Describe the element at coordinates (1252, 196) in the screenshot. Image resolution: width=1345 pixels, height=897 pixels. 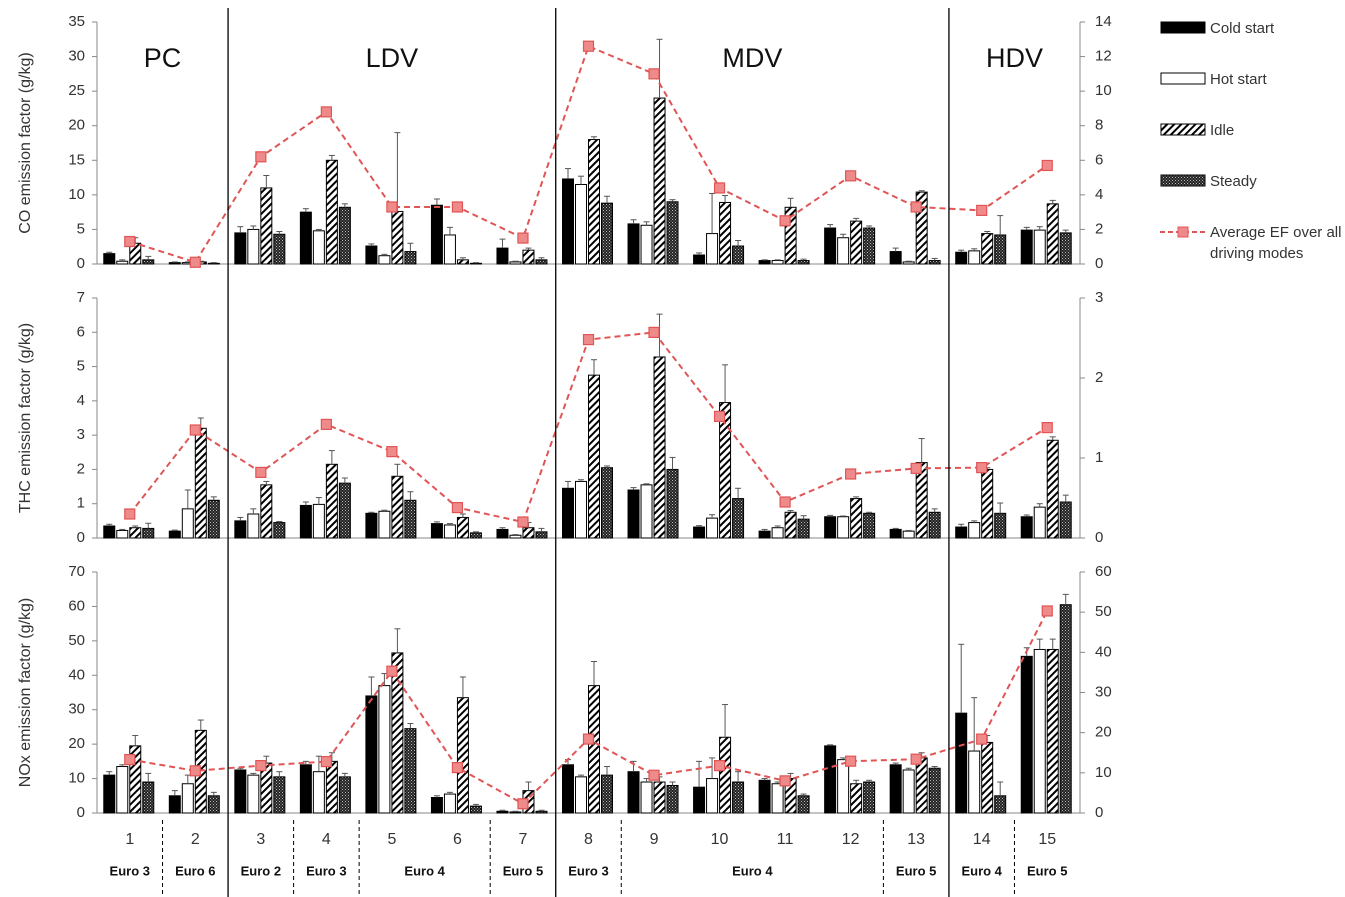
I see `legend-item: Steady` at that location.